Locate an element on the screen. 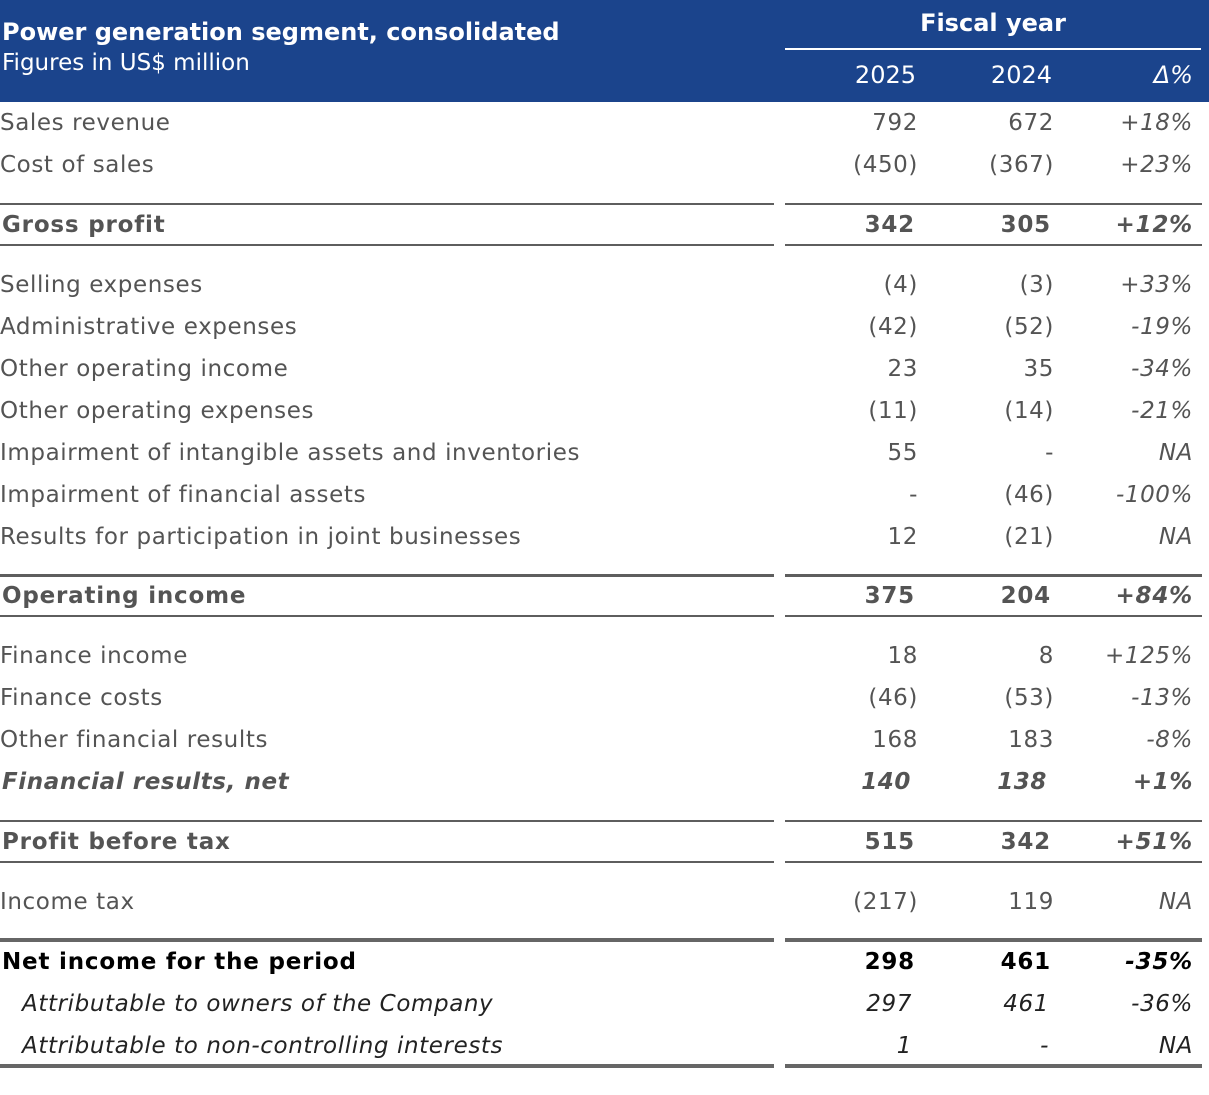 The width and height of the screenshot is (1209, 1095). value-2025: 12 is located at coordinates (902, 537).